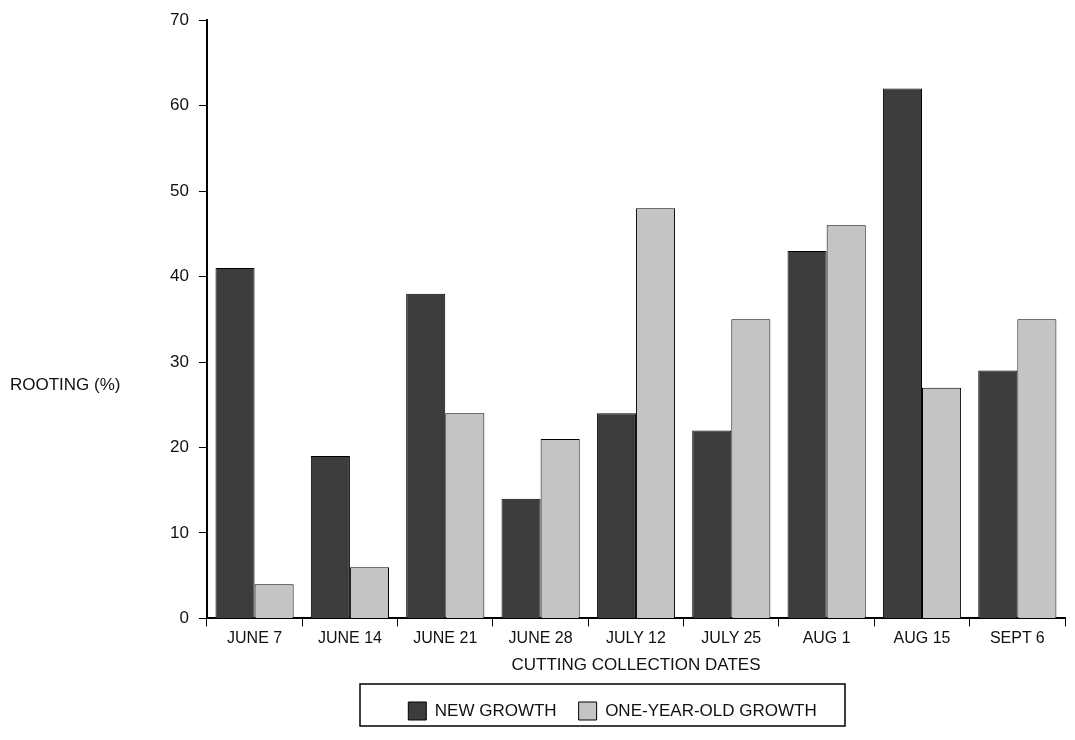 This screenshot has height=740, width=1075. I want to click on y-axis-title: ROOTING (%), so click(65, 384).